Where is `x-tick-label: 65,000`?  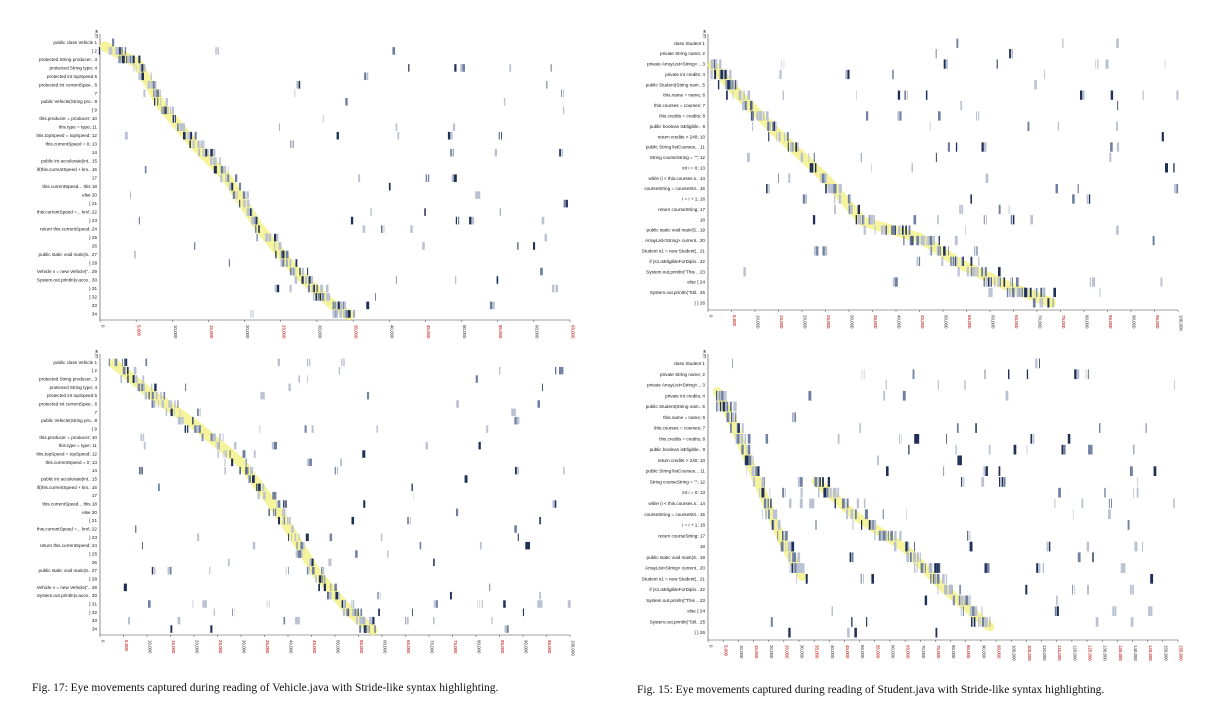
x-tick-label: 65,000 is located at coordinates (573, 332).